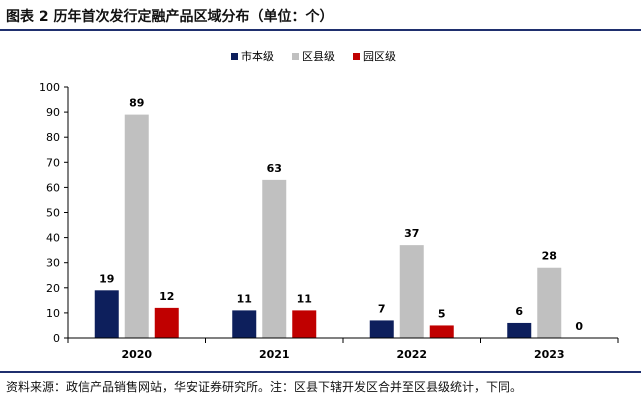 Image resolution: width=641 pixels, height=410 pixels. Describe the element at coordinates (136, 103) in the screenshot. I see `data-label: 89` at that location.